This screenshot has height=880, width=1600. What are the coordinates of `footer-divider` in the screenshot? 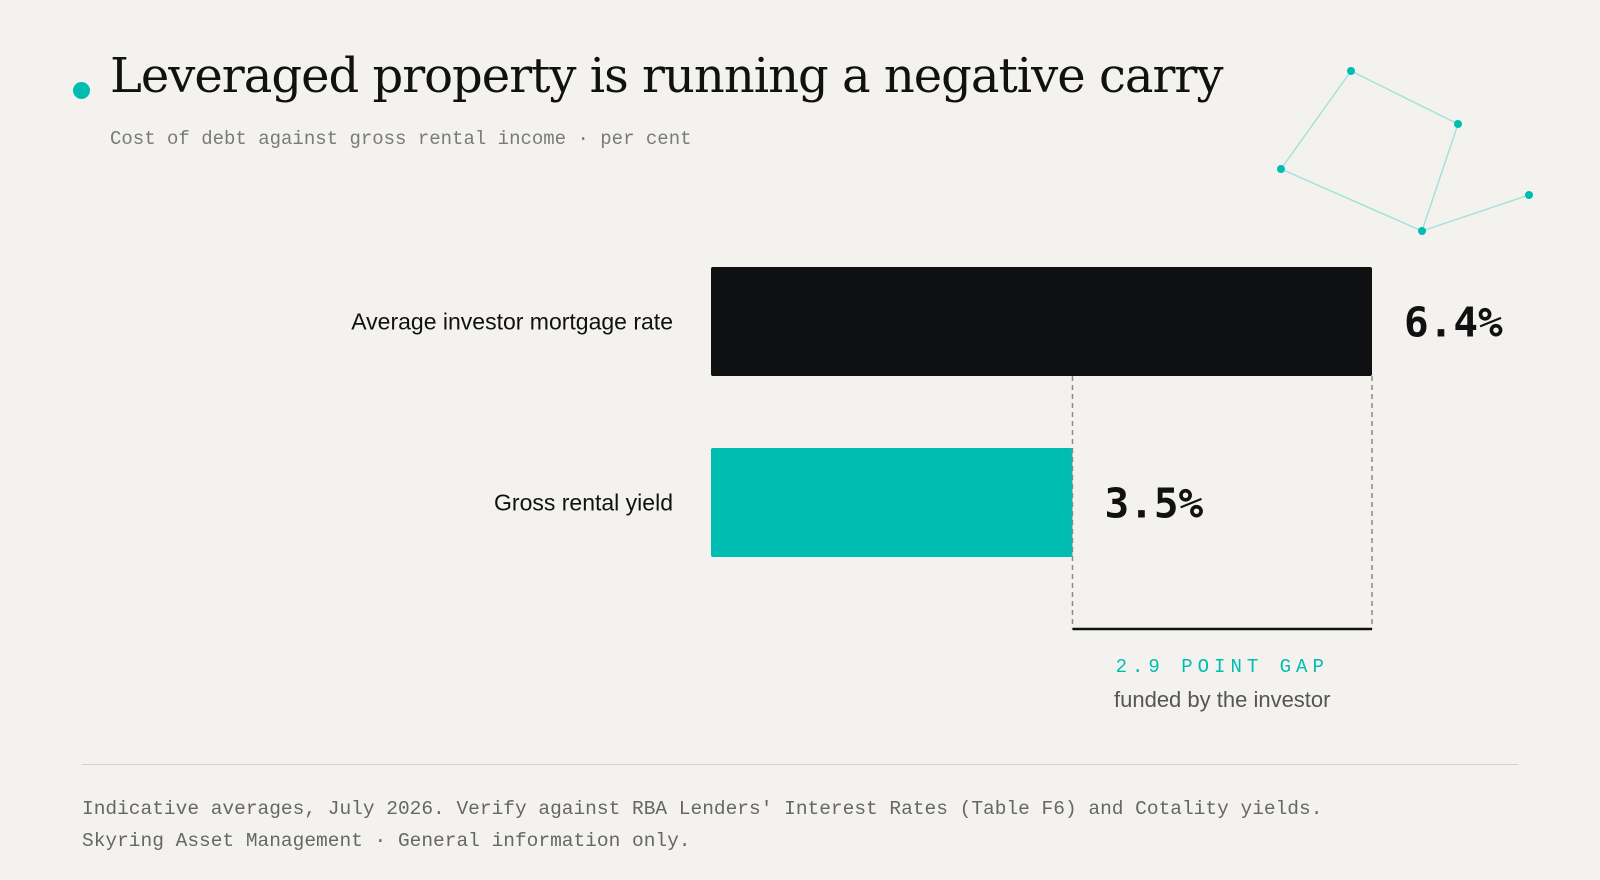 It's located at (800, 764).